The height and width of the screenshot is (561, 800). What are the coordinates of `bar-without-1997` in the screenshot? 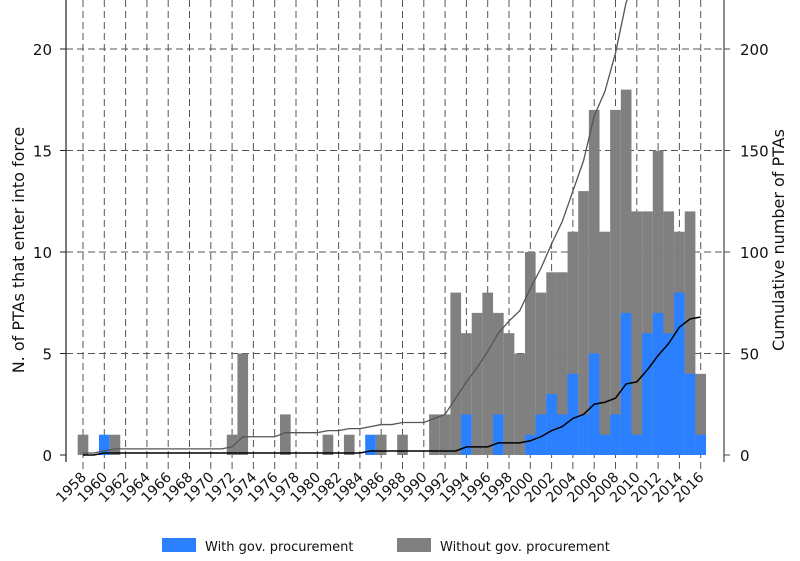 It's located at (498, 383).